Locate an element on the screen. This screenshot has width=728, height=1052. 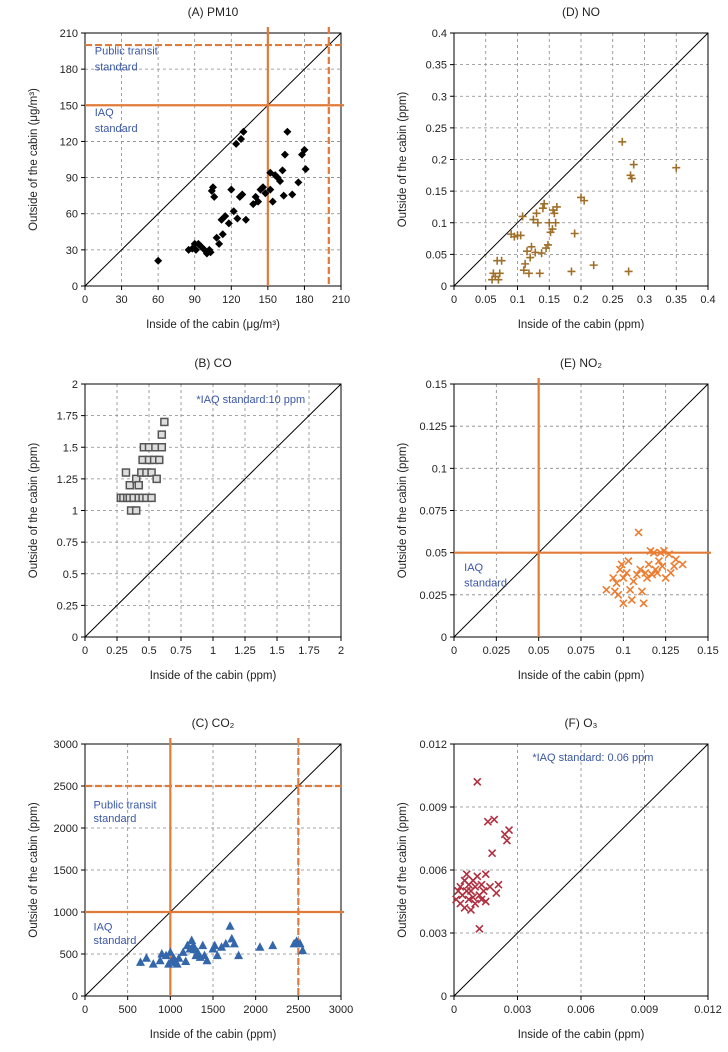
annotation-text: Public transit is located at coordinates (125, 806).